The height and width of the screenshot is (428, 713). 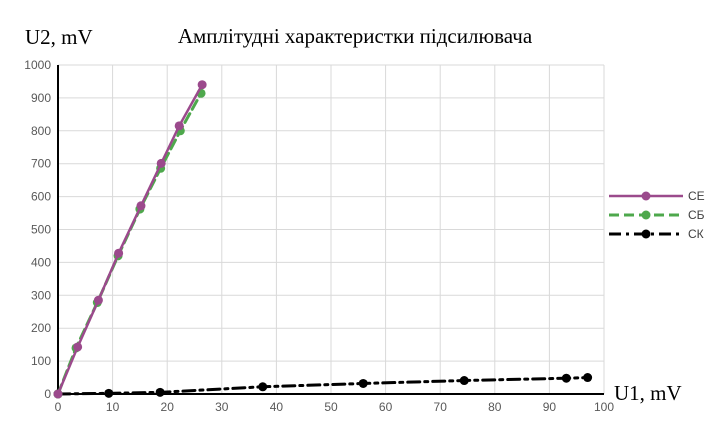 I want to click on y-tick-labels: 0 100 200 300 400 500 600 700 800 900 1000, so click(x=37, y=229).